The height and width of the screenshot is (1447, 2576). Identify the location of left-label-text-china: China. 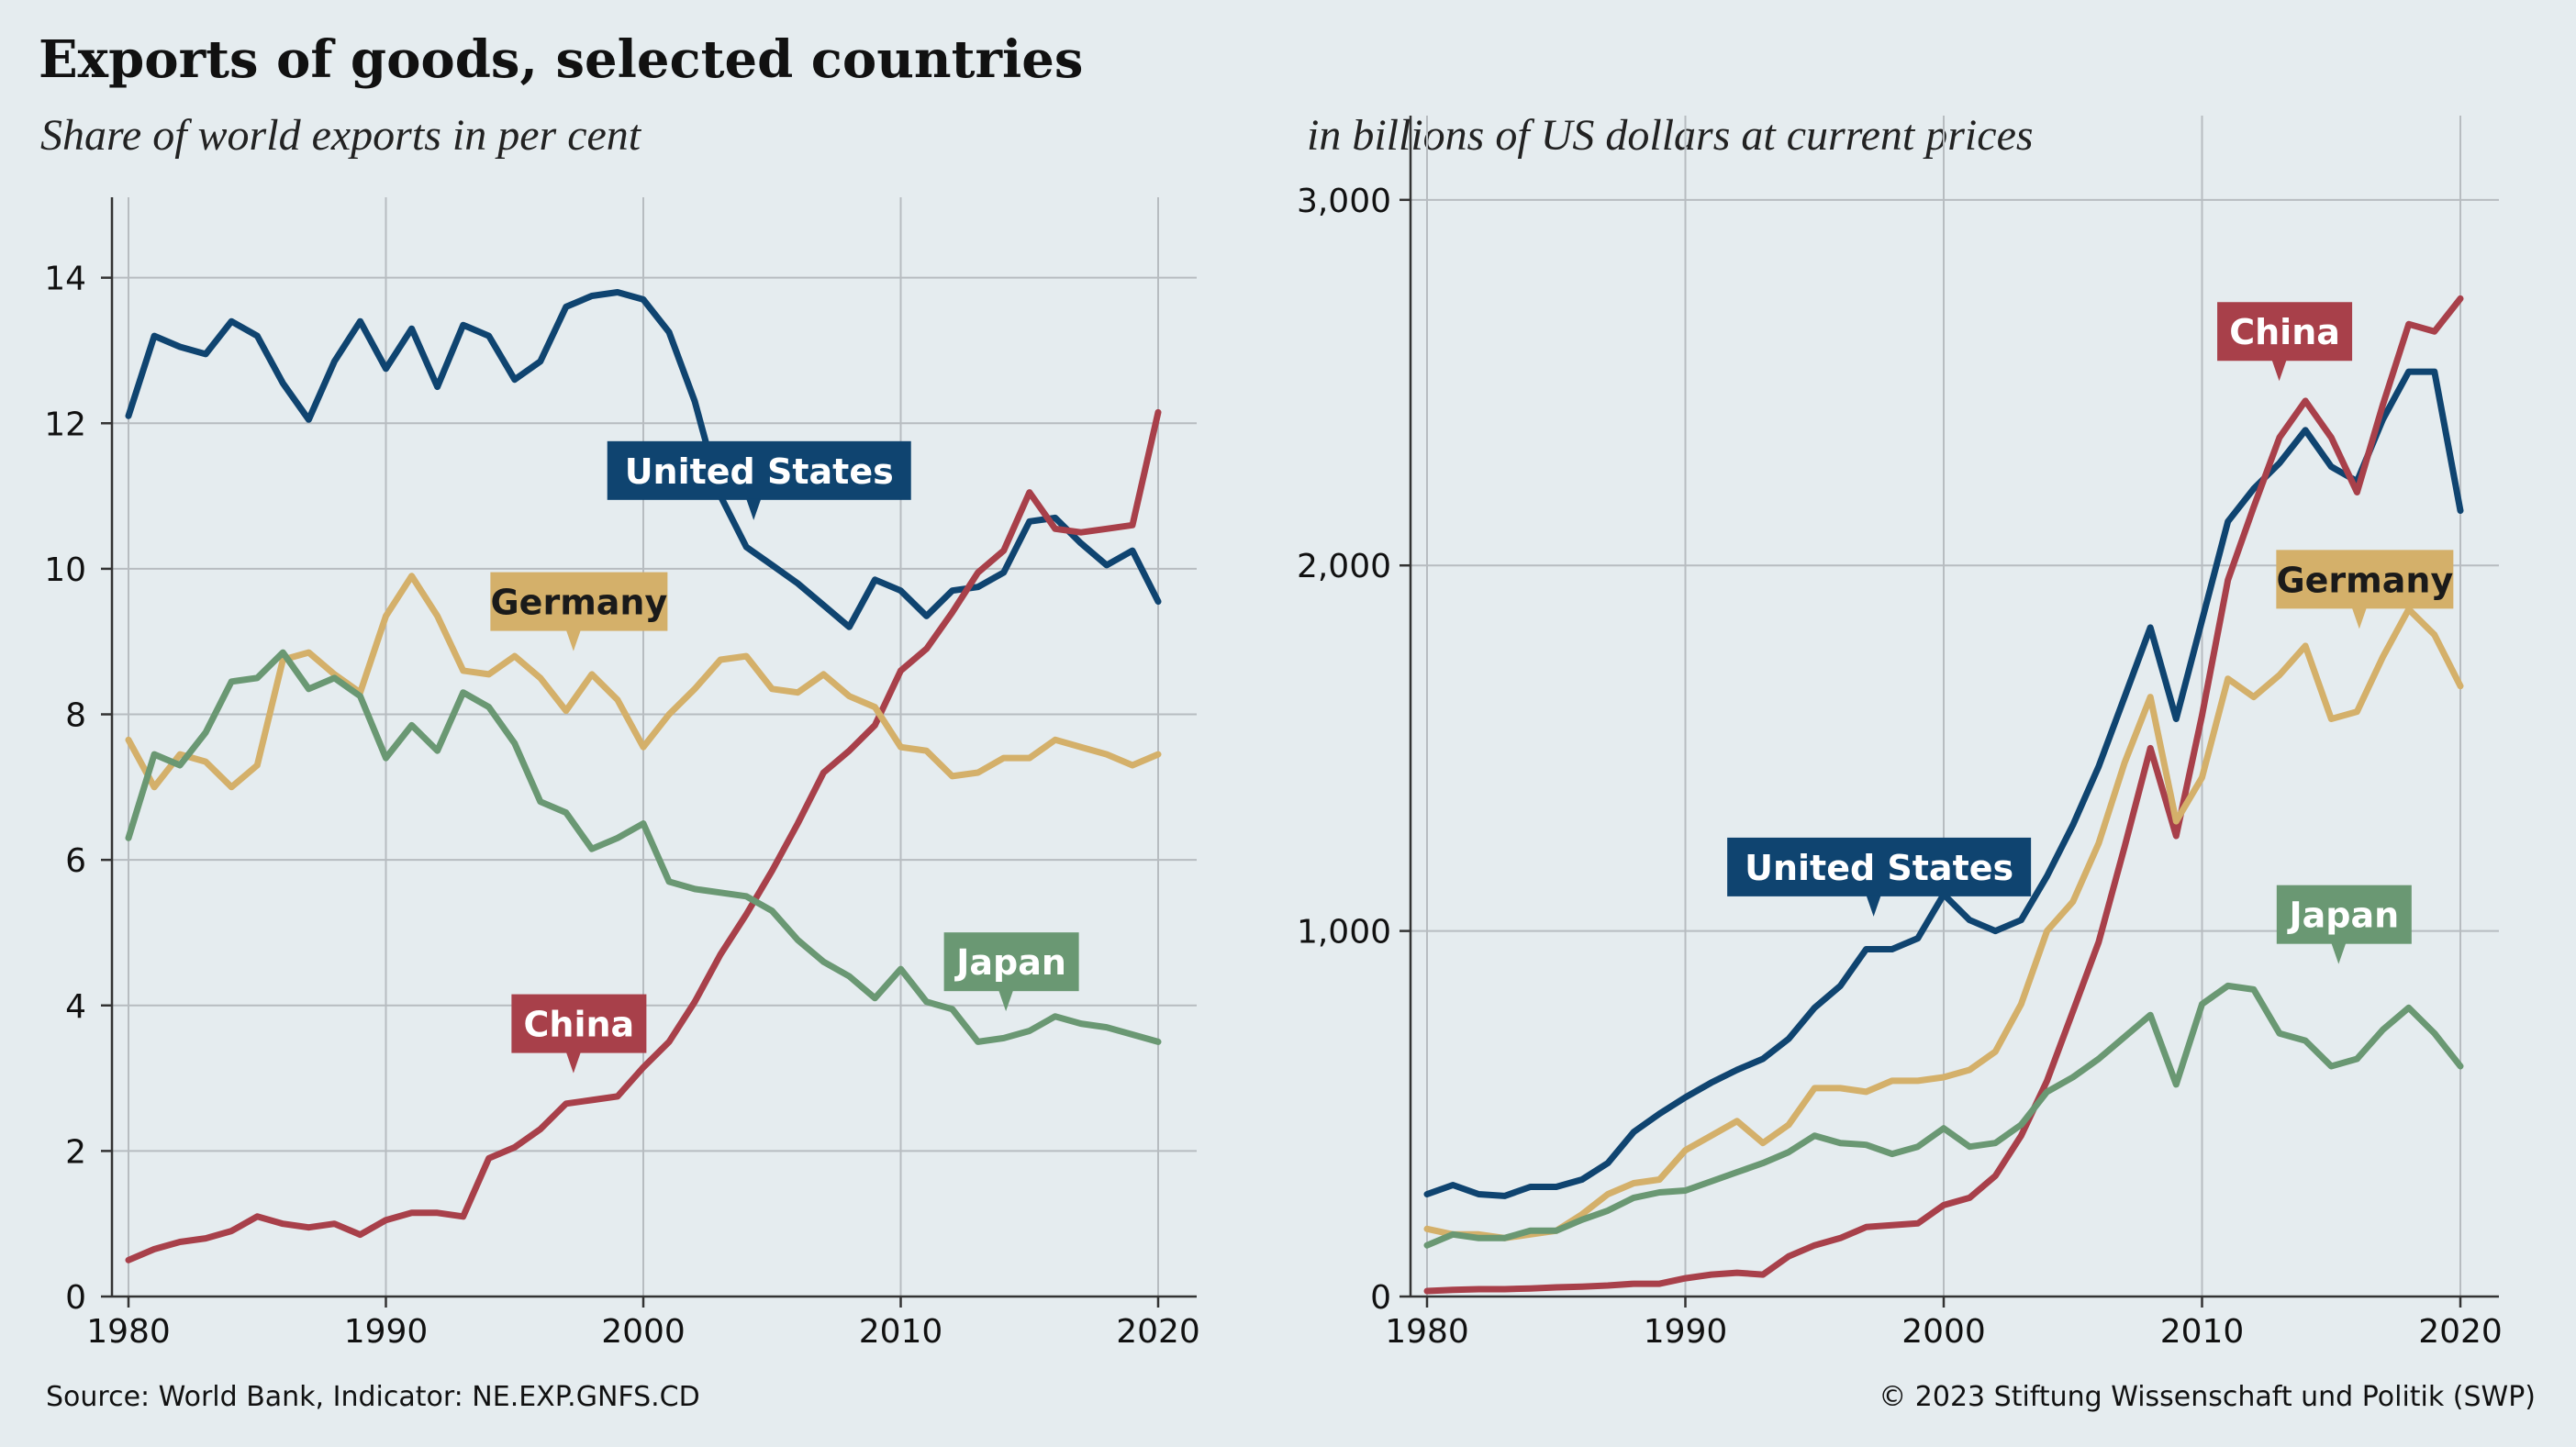
(579, 1025).